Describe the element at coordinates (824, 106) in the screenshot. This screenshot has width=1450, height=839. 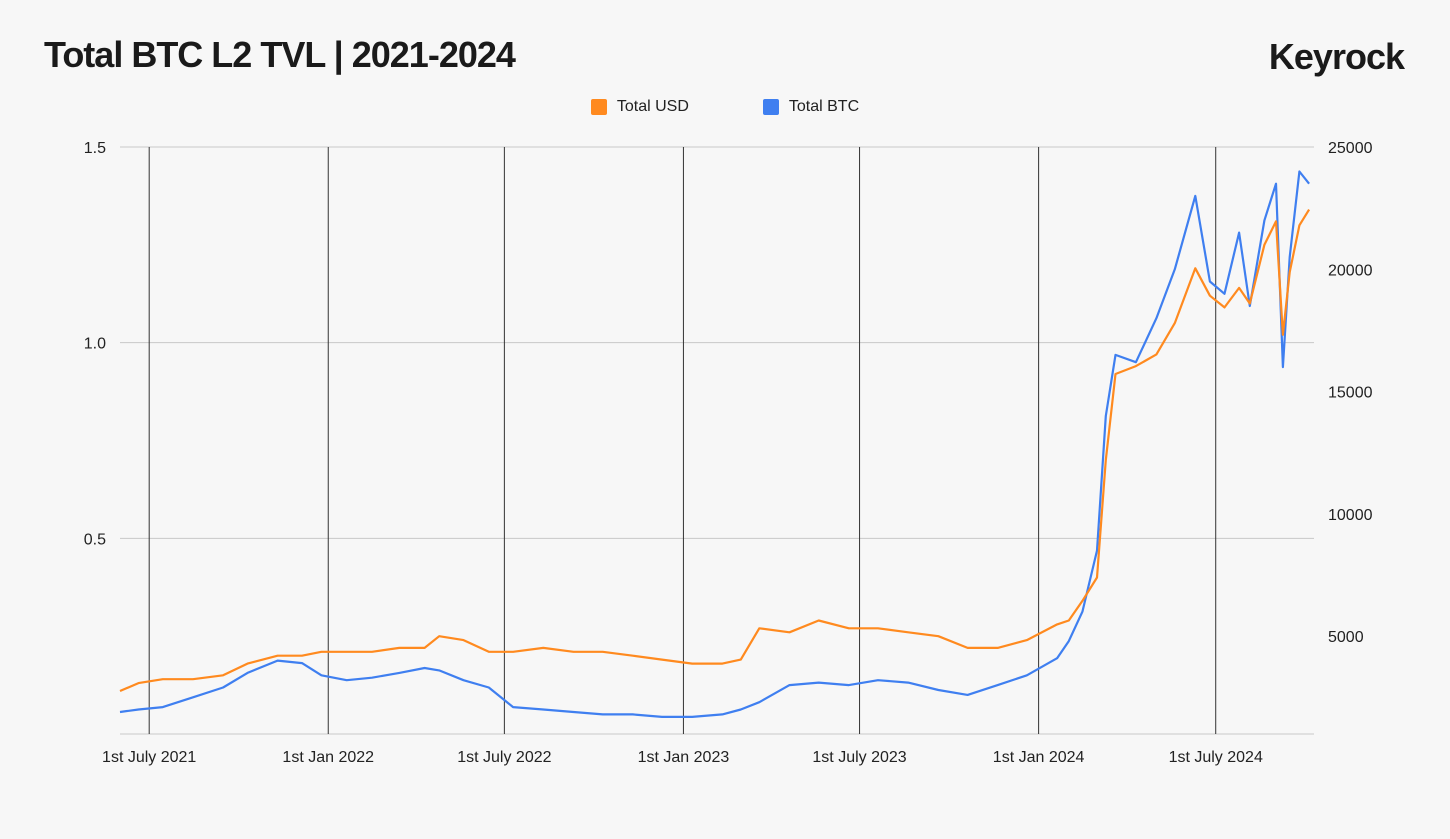
I see `legend-label-total-btc: Total BTC` at that location.